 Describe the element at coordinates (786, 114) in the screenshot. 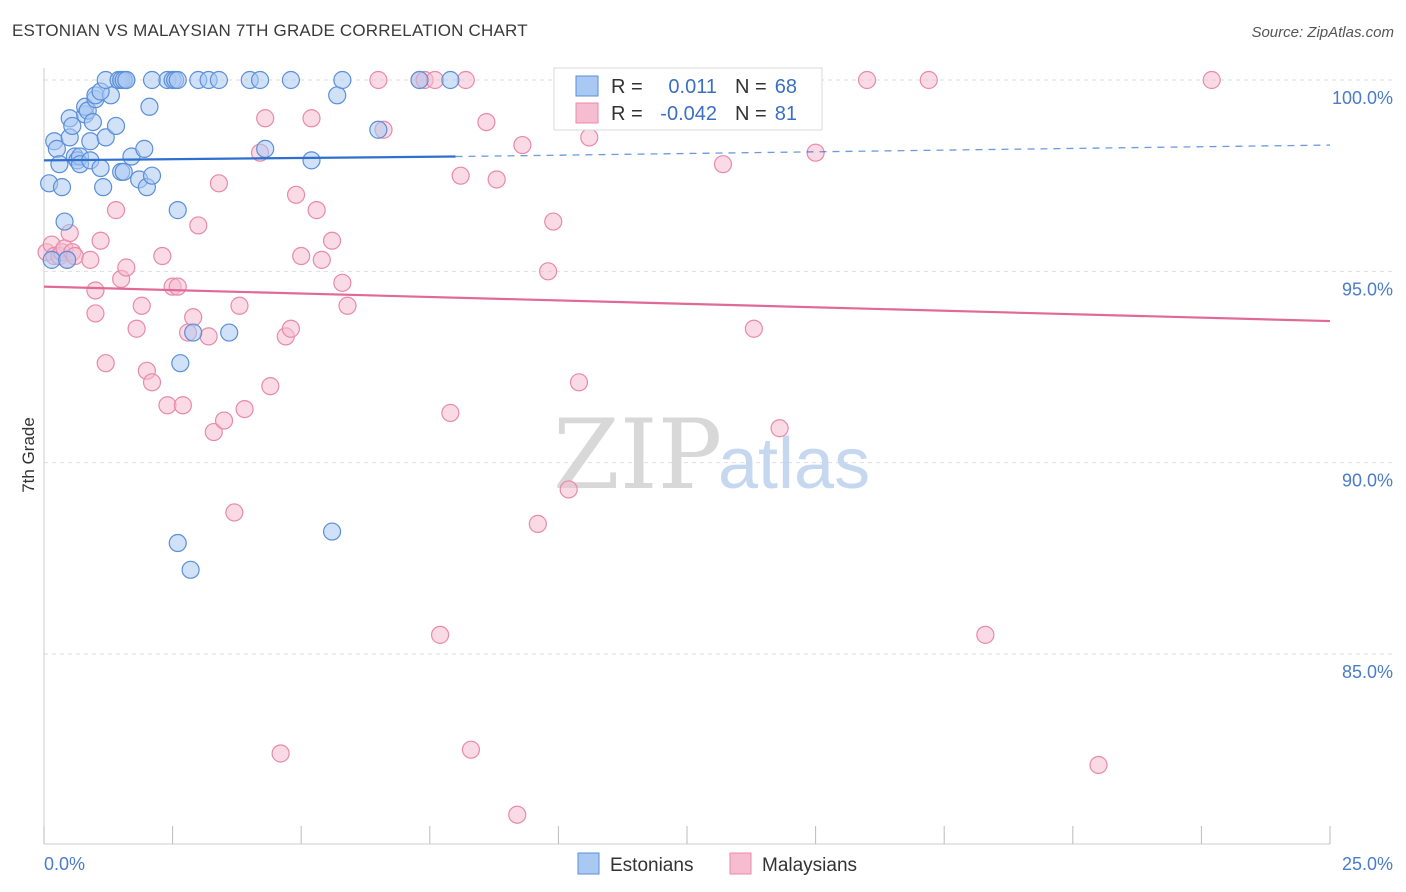

I see `legend-n-value-pink: 81` at that location.